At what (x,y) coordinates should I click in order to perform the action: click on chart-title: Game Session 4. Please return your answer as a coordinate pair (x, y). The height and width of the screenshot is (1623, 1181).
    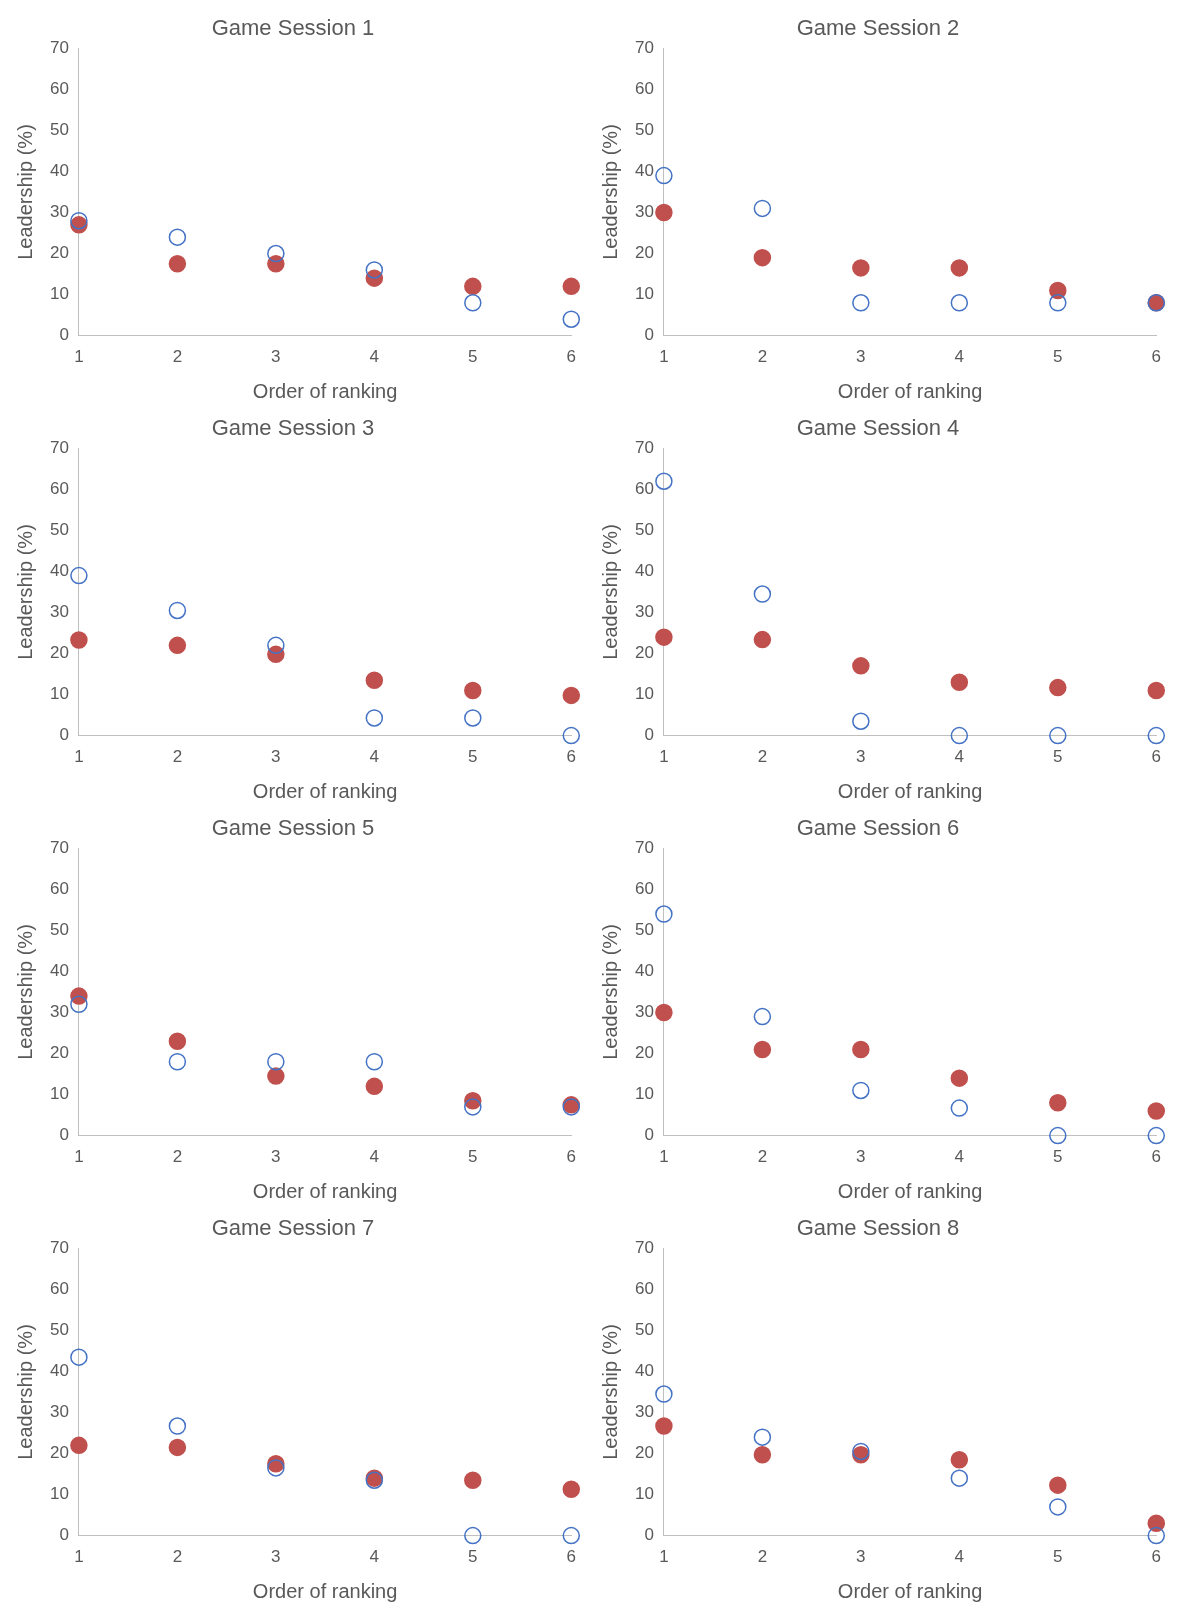
    Looking at the image, I should click on (878, 428).